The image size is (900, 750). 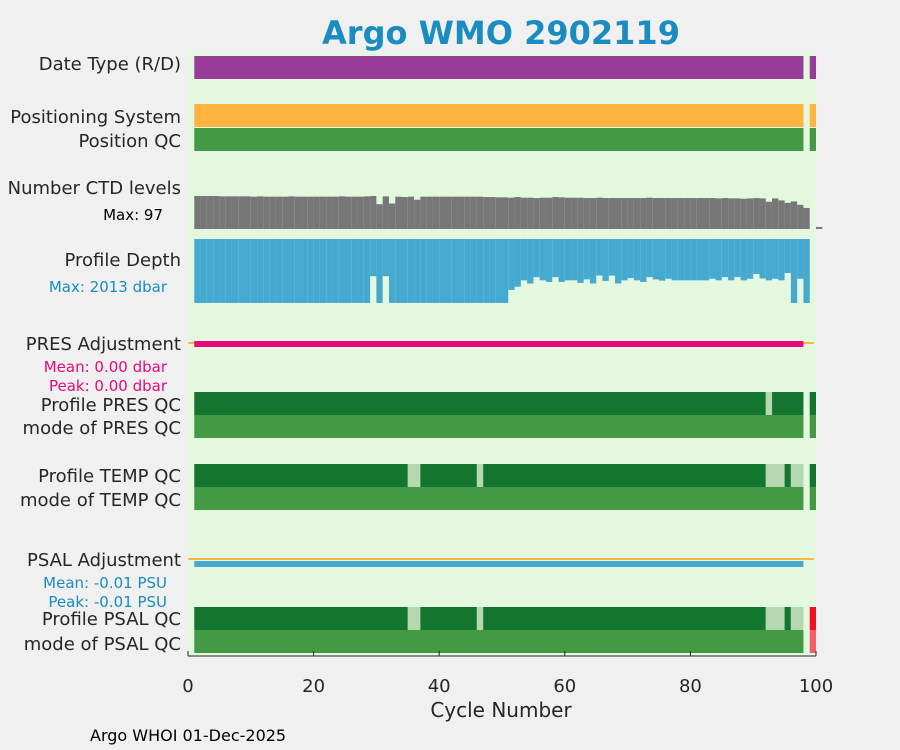 What do you see at coordinates (507, 674) in the screenshot?
I see `x-ticks-layer: 0 20 40 60 80 100` at bounding box center [507, 674].